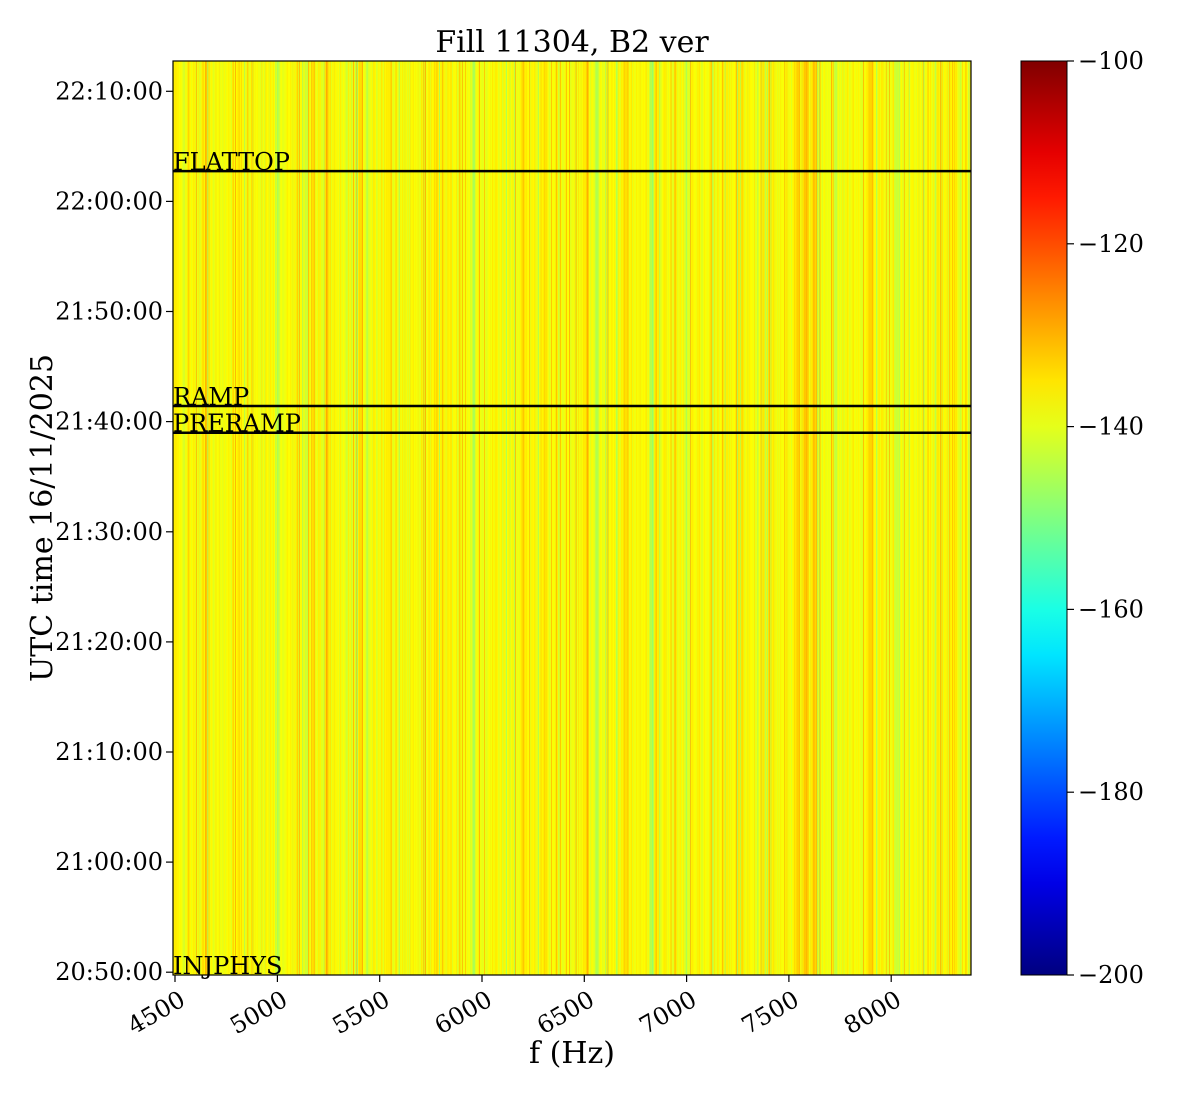 The image size is (1200, 1104). Describe the element at coordinates (1111, 609) in the screenshot. I see `colorbar-tick-label: −160` at that location.